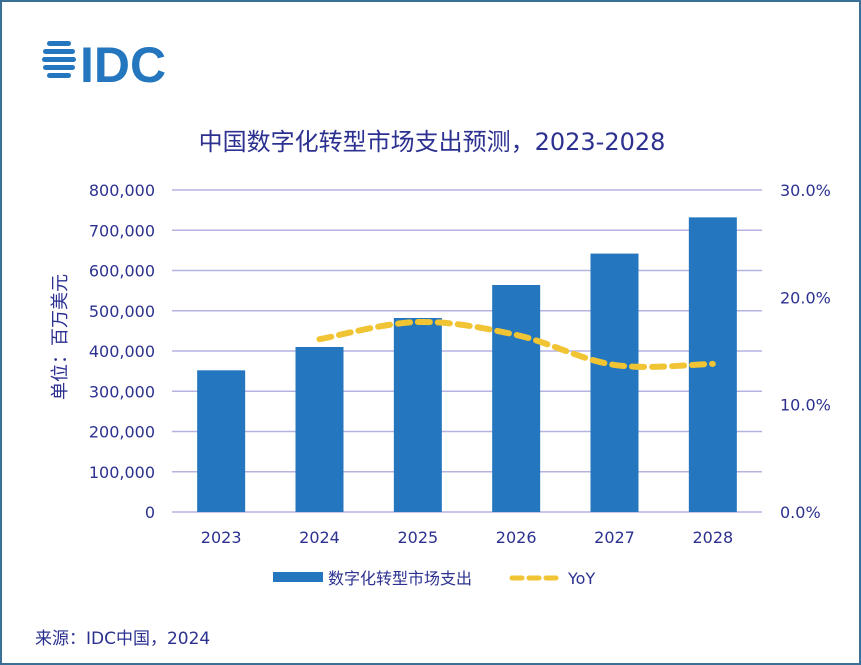 This screenshot has width=861, height=665. I want to click on x-tick-label: 2024, so click(319, 537).